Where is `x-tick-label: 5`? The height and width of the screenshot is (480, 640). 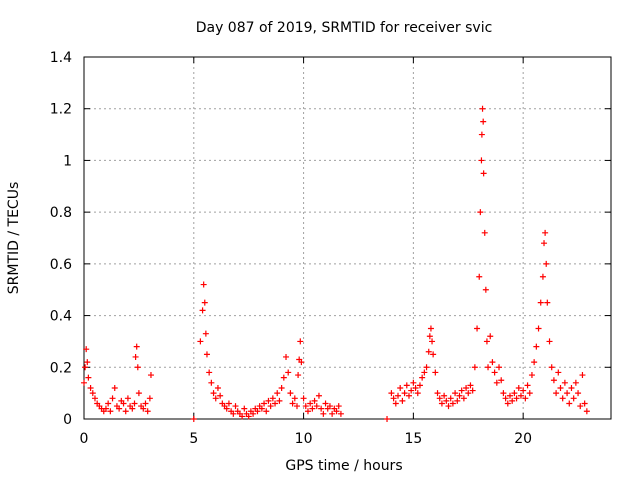
x-tick-label: 5 is located at coordinates (193, 439).